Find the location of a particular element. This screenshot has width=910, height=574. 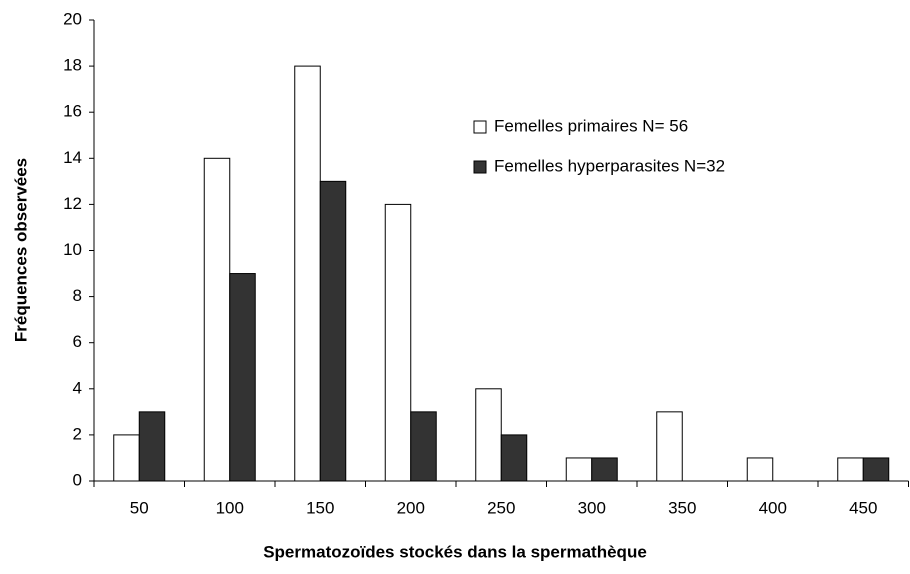

y-tick-label: 14 is located at coordinates (72, 157).